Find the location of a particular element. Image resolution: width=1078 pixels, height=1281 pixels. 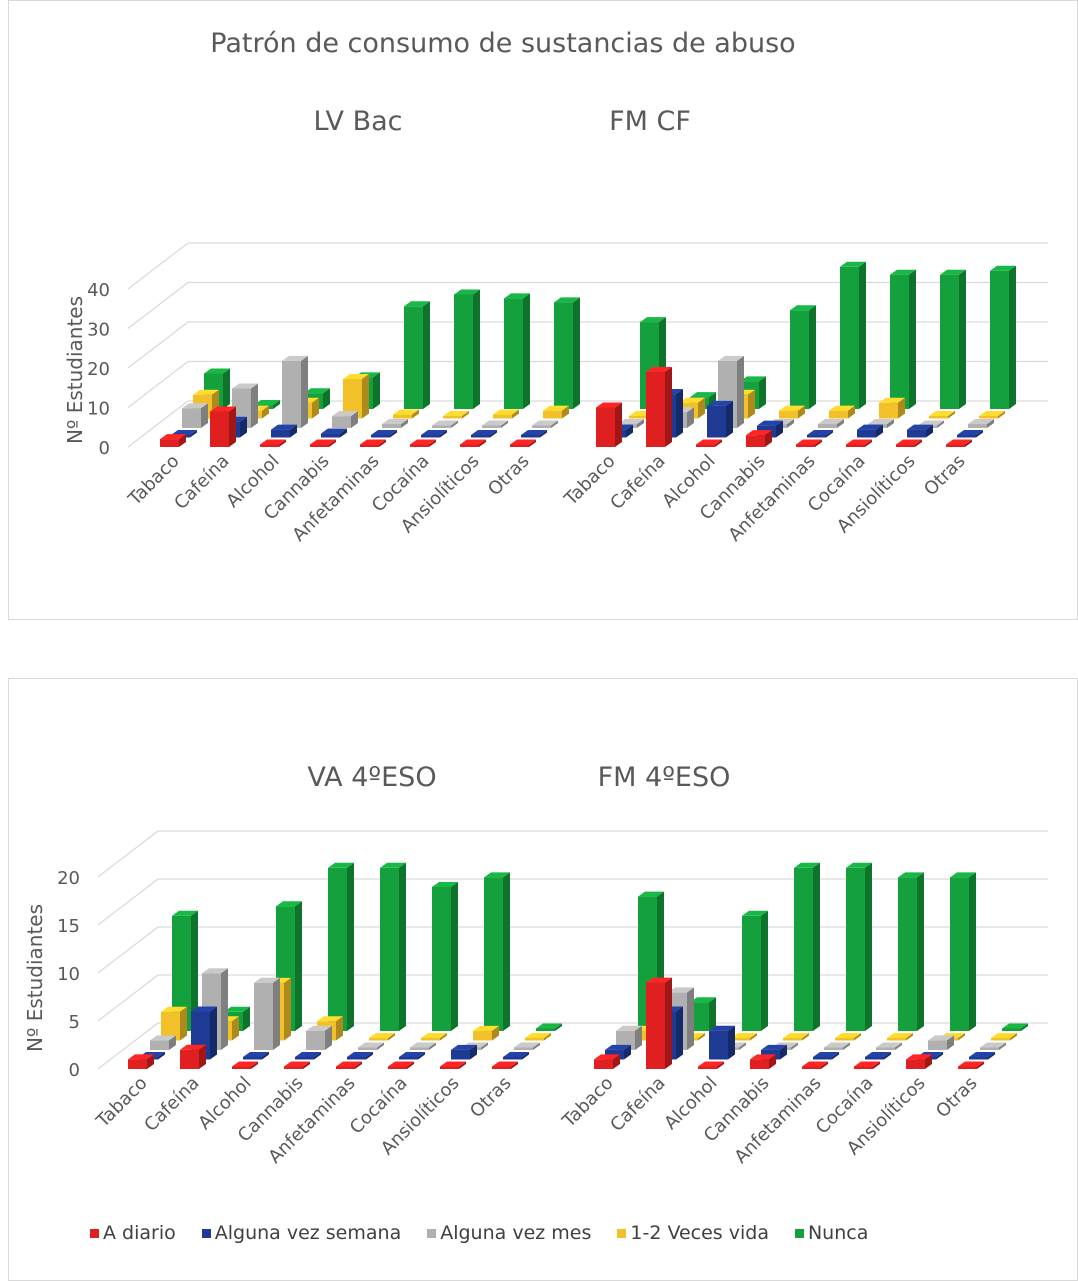

x-tick-label: Anfetaminas is located at coordinates (771, 498).